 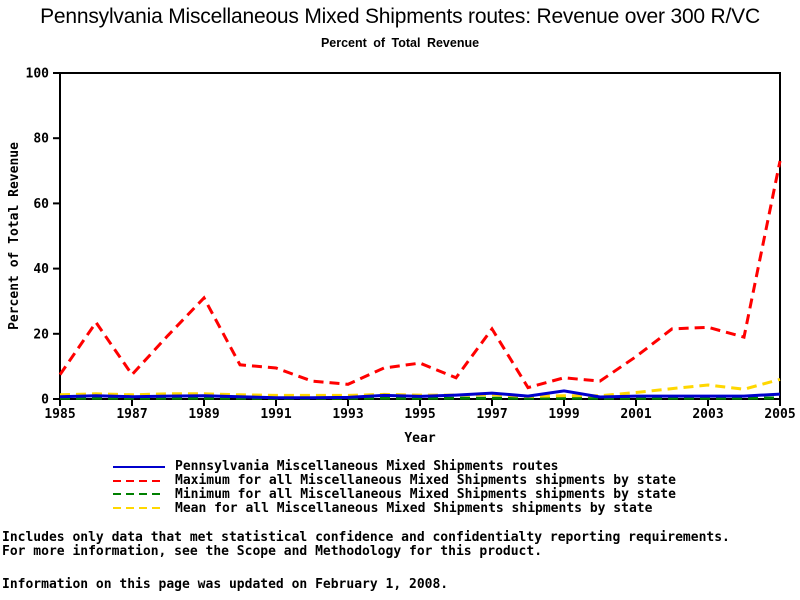 What do you see at coordinates (59, 414) in the screenshot?
I see `x-axis-tick-label: 1985` at bounding box center [59, 414].